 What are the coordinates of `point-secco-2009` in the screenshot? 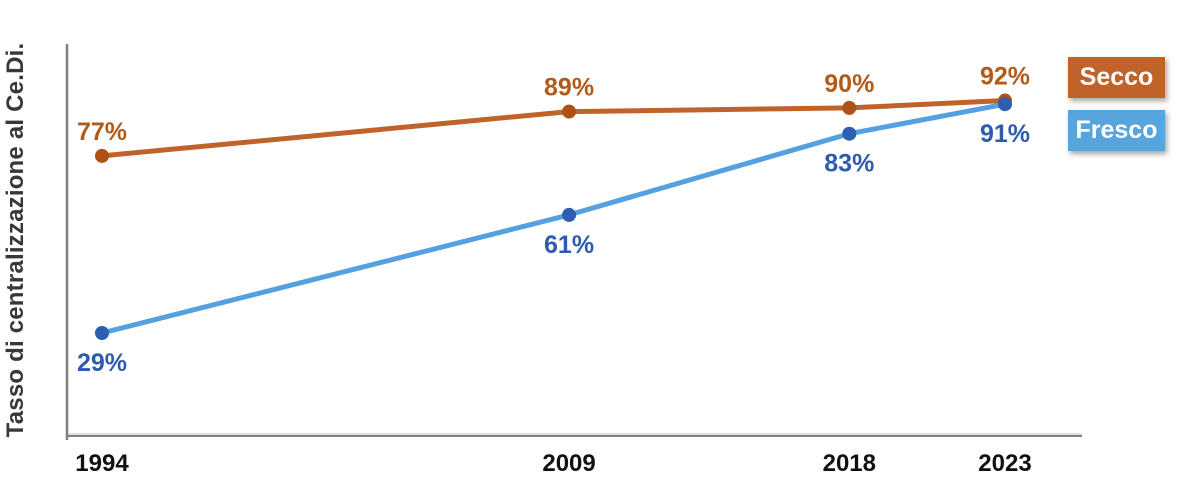 It's located at (569, 111).